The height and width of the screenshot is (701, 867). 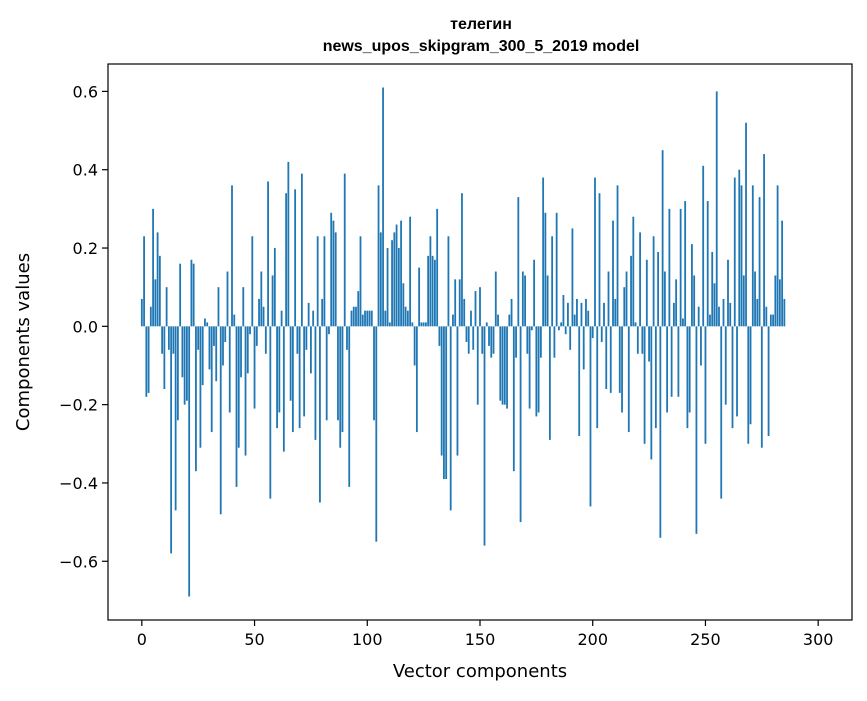 What do you see at coordinates (480, 639) in the screenshot?
I see `x-tick-label: 150` at bounding box center [480, 639].